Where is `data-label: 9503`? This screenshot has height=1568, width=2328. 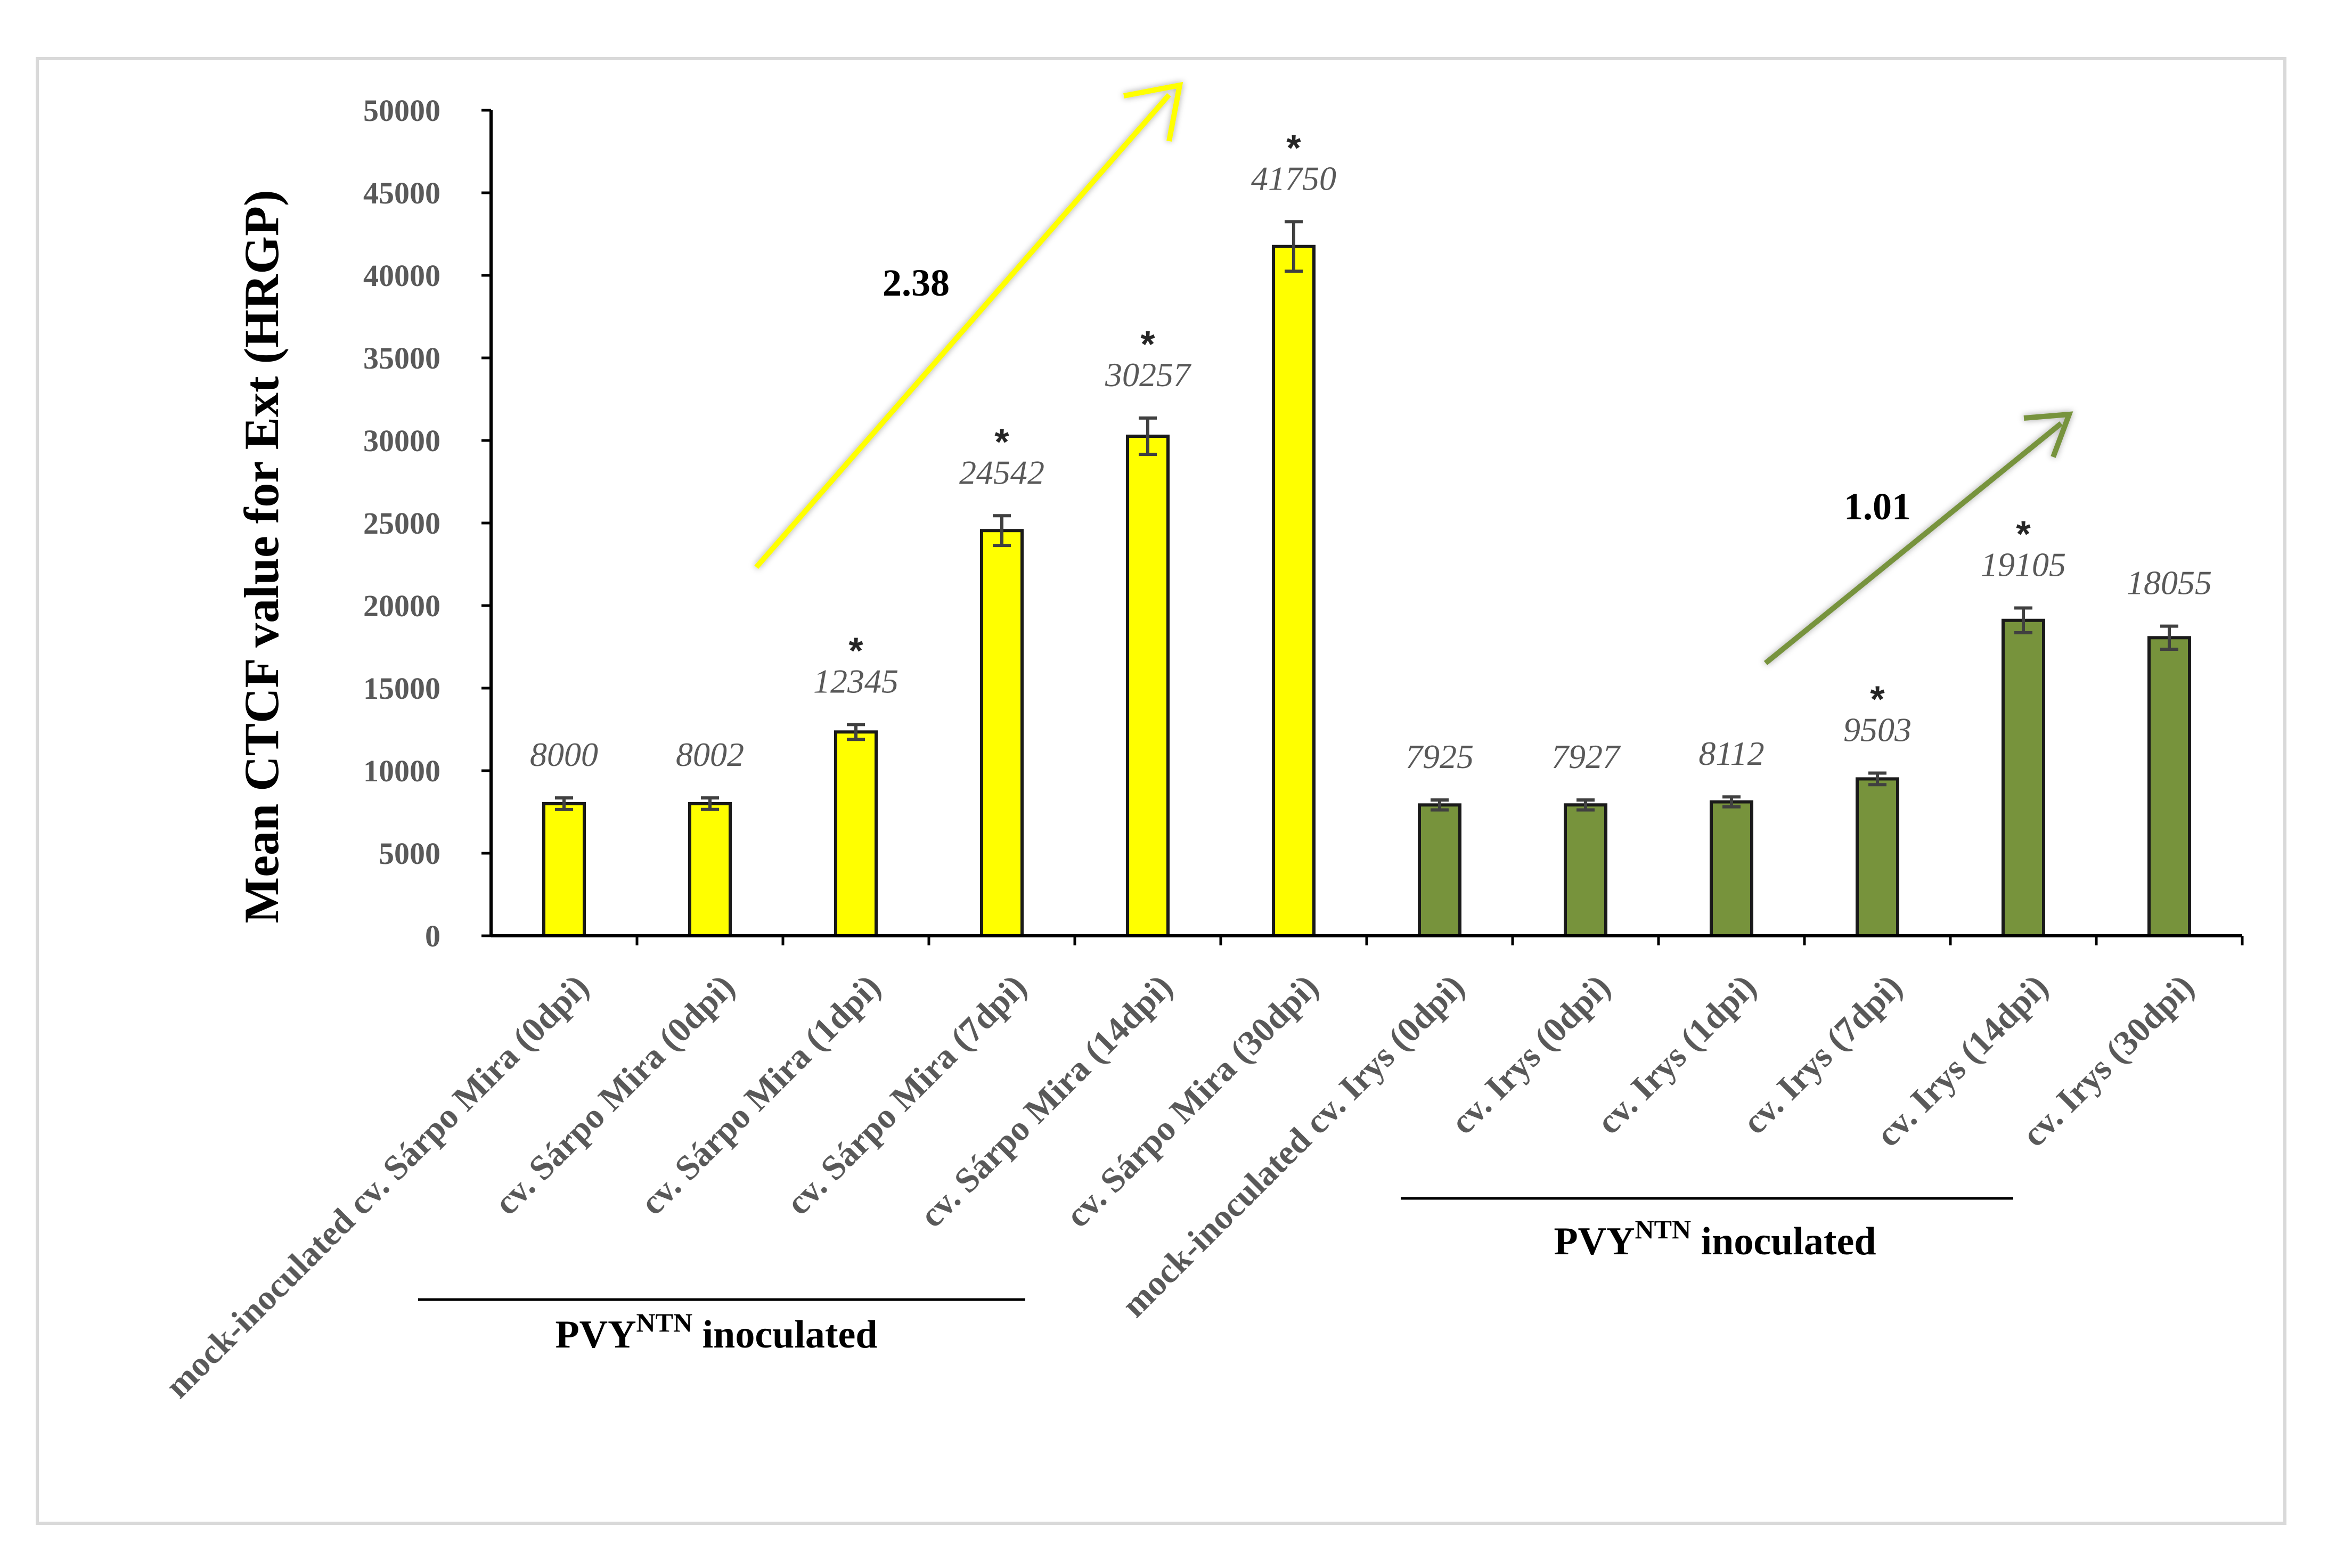 data-label: 9503 is located at coordinates (1877, 730).